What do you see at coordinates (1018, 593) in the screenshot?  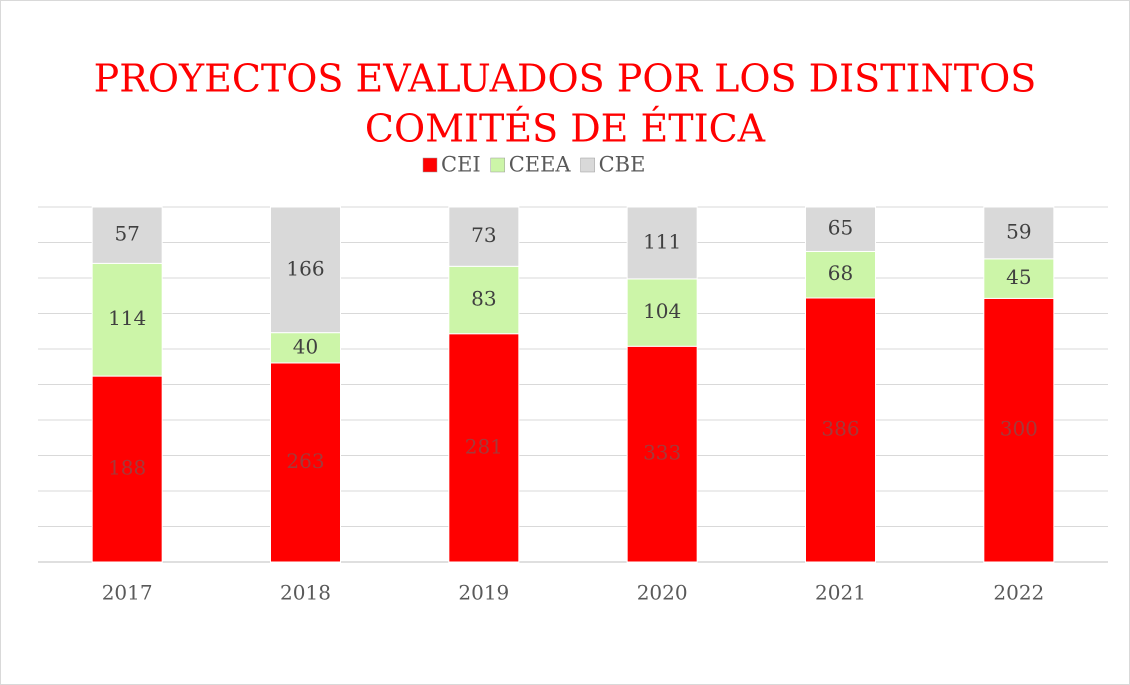 I see `x-tick-label: 2022` at bounding box center [1018, 593].